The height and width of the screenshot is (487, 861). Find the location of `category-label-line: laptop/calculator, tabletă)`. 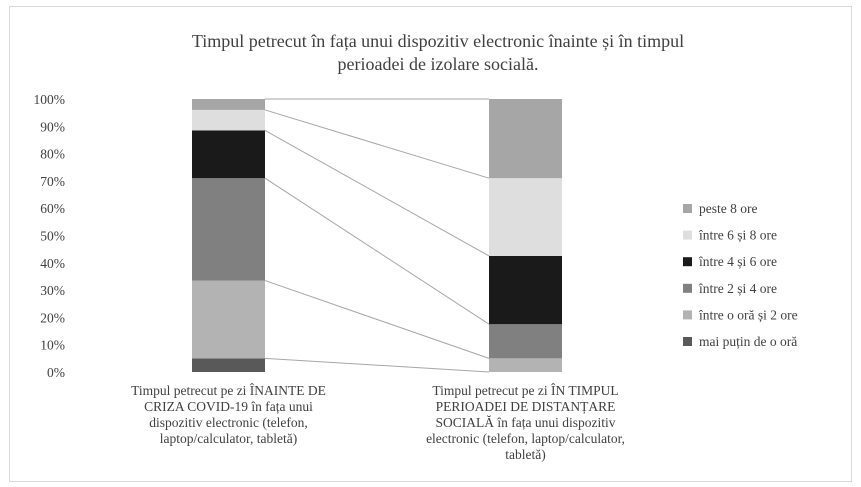

category-label-line: laptop/calculator, tabletă) is located at coordinates (228, 438).